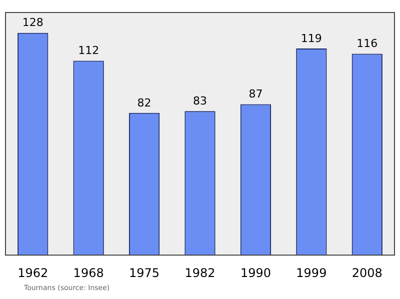  I want to click on x-tick-label: 1975, so click(144, 273).